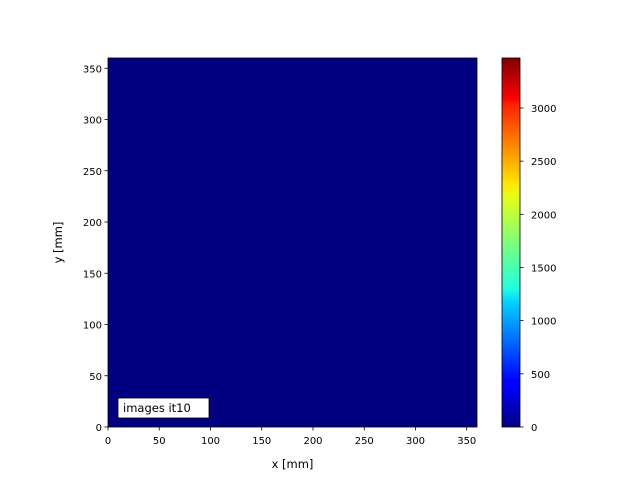 The height and width of the screenshot is (480, 640). I want to click on y-tick-label: 350, so click(92, 69).